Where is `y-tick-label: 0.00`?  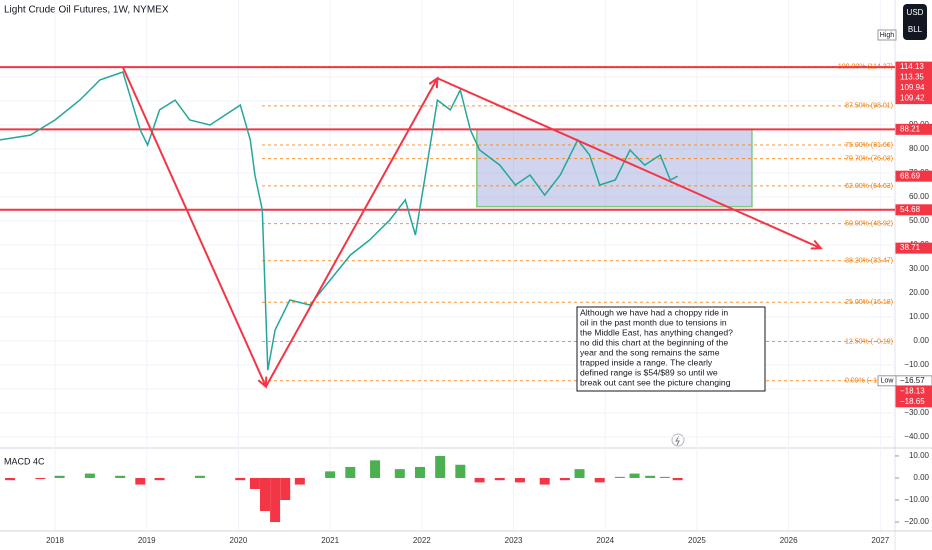 y-tick-label: 0.00 is located at coordinates (921, 340).